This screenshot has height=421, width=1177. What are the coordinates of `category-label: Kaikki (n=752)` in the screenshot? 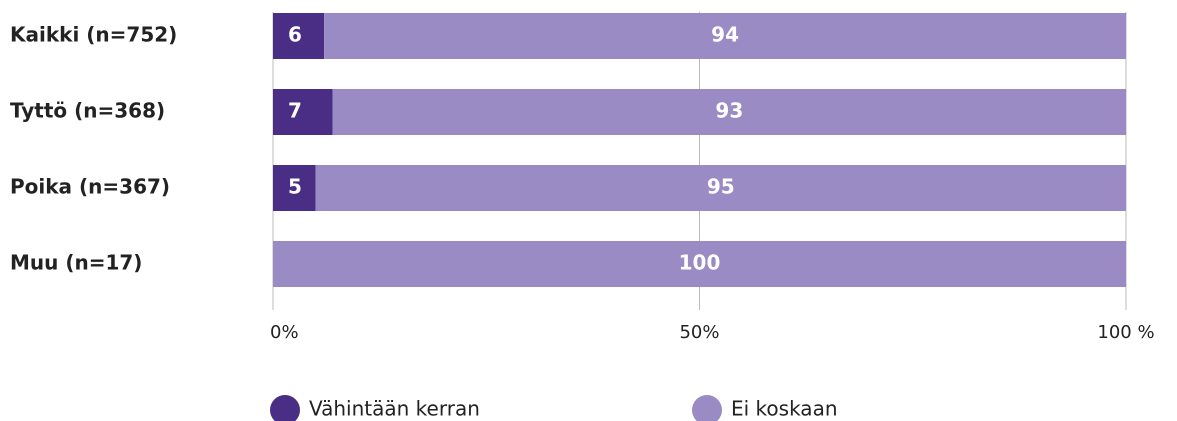 It's located at (93, 35).